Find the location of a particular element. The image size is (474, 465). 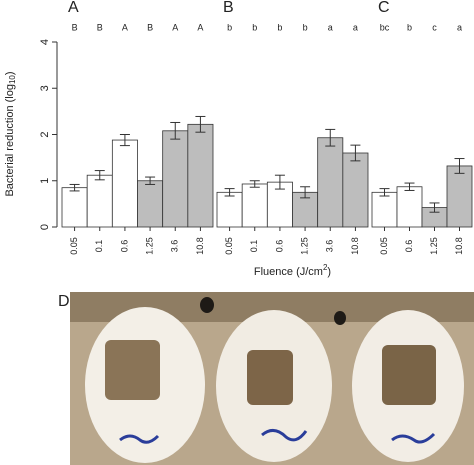

y-axis-label-part: Bacterial reduction (log is located at coordinates (10, 140).